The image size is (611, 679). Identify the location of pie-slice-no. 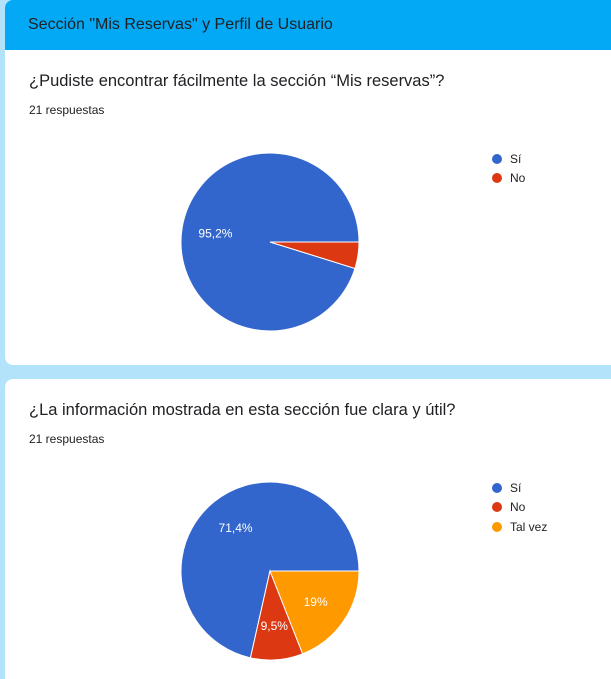
(314, 255).